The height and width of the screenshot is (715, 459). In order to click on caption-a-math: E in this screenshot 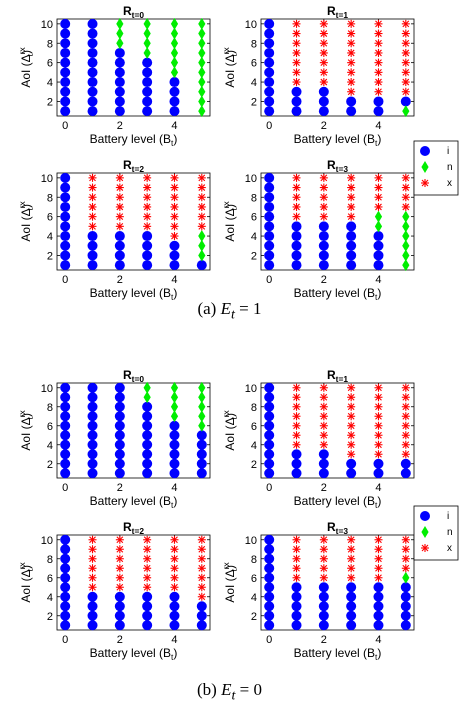, I will do `click(225, 308)`.